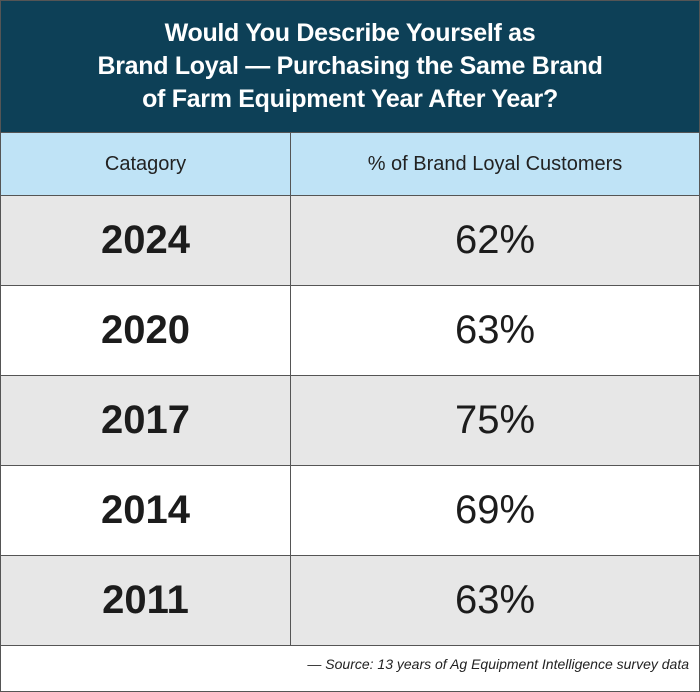 Image resolution: width=700 pixels, height=692 pixels. Describe the element at coordinates (350, 330) in the screenshot. I see `table-row: 2020 63%` at that location.